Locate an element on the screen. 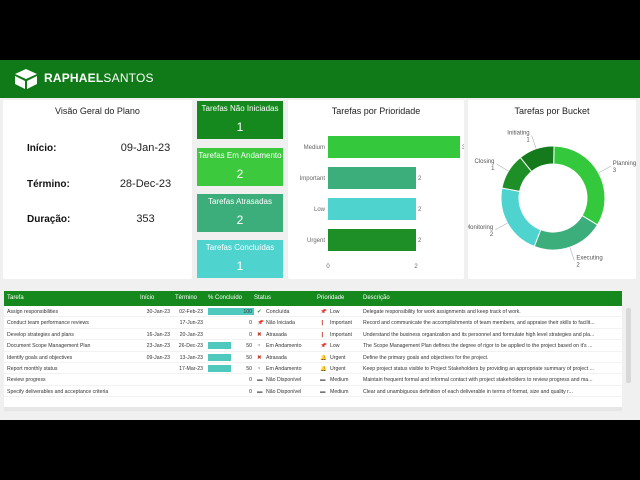  start-label: Início: is located at coordinates (42, 148).